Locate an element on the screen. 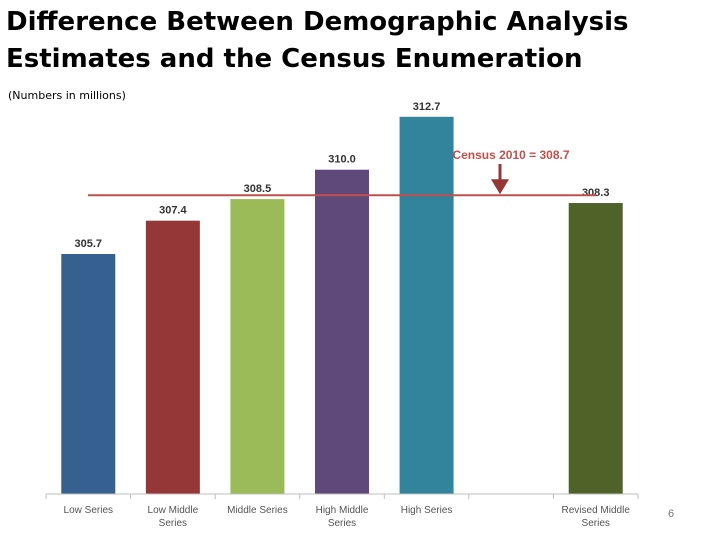  page-number: 6 is located at coordinates (671, 514).